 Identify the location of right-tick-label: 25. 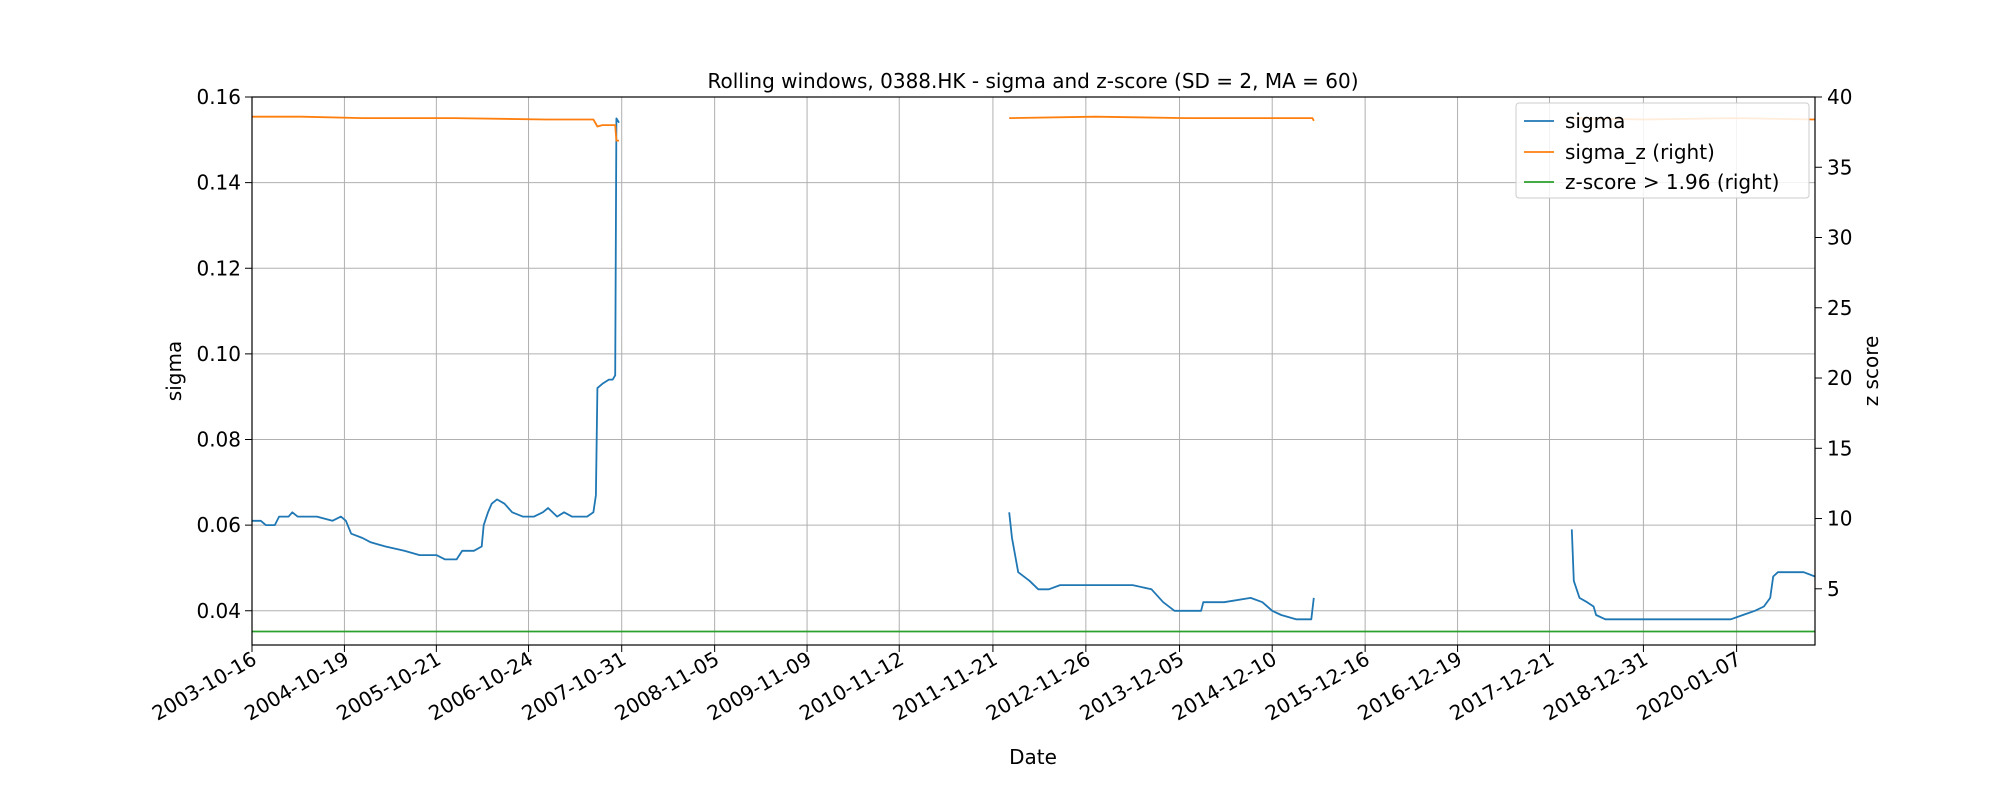
(1839, 308).